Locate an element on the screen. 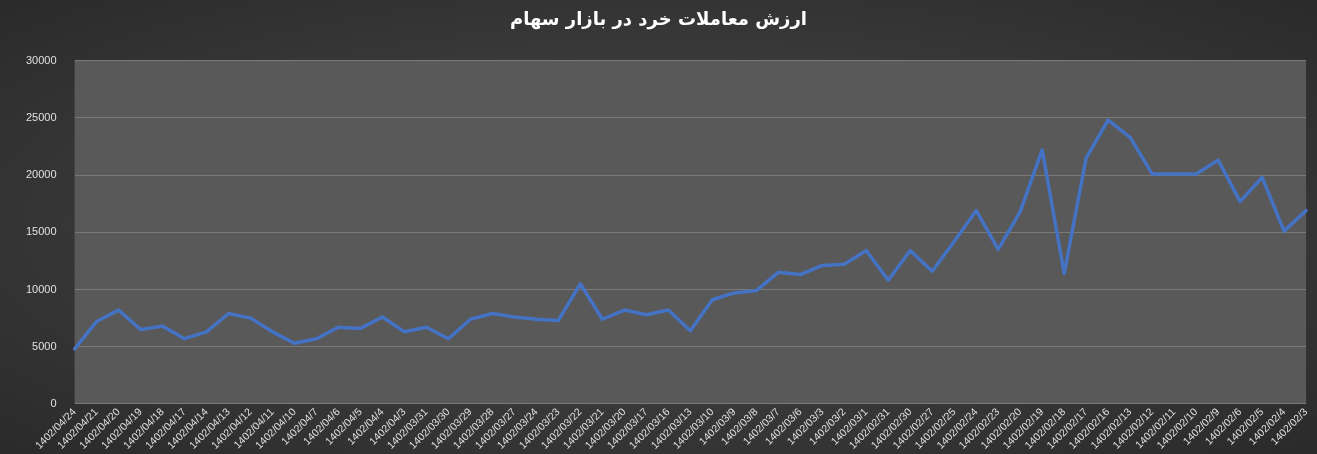 This screenshot has width=1317, height=454. y-tick-label: 5000 is located at coordinates (44, 345).